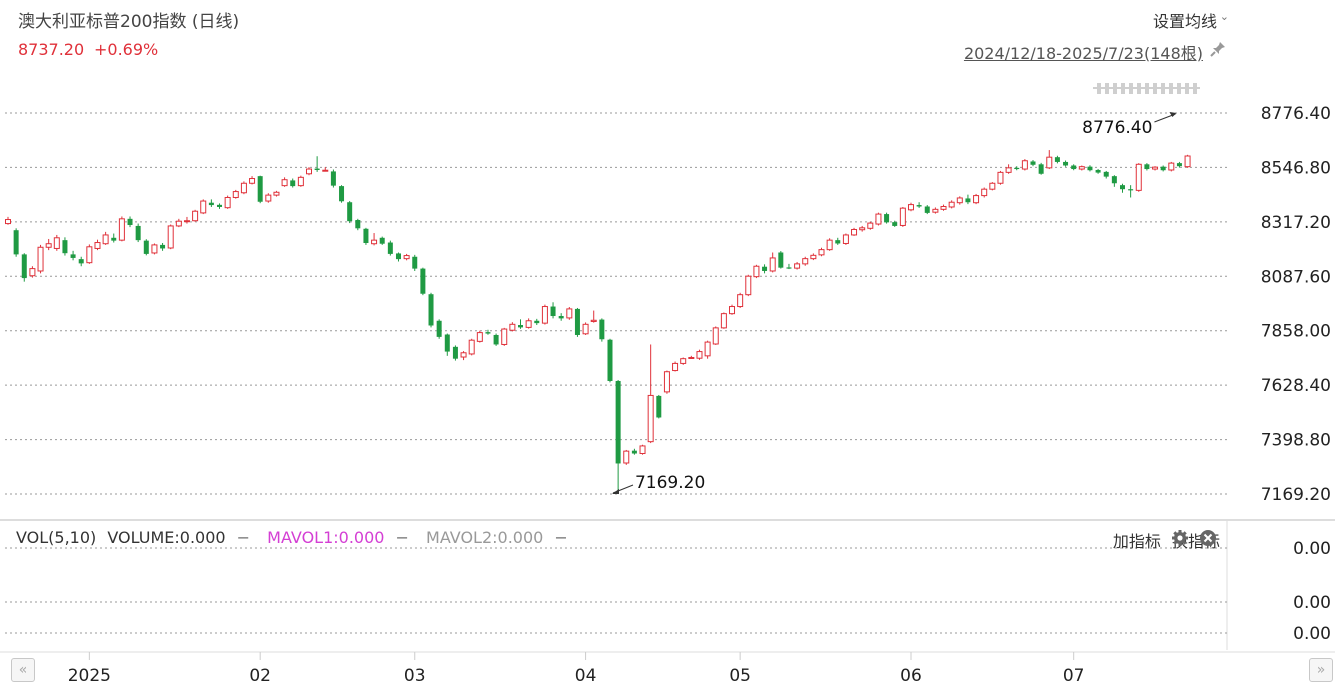  What do you see at coordinates (670, 483) in the screenshot?
I see `low-price-label: 7169.20` at bounding box center [670, 483].